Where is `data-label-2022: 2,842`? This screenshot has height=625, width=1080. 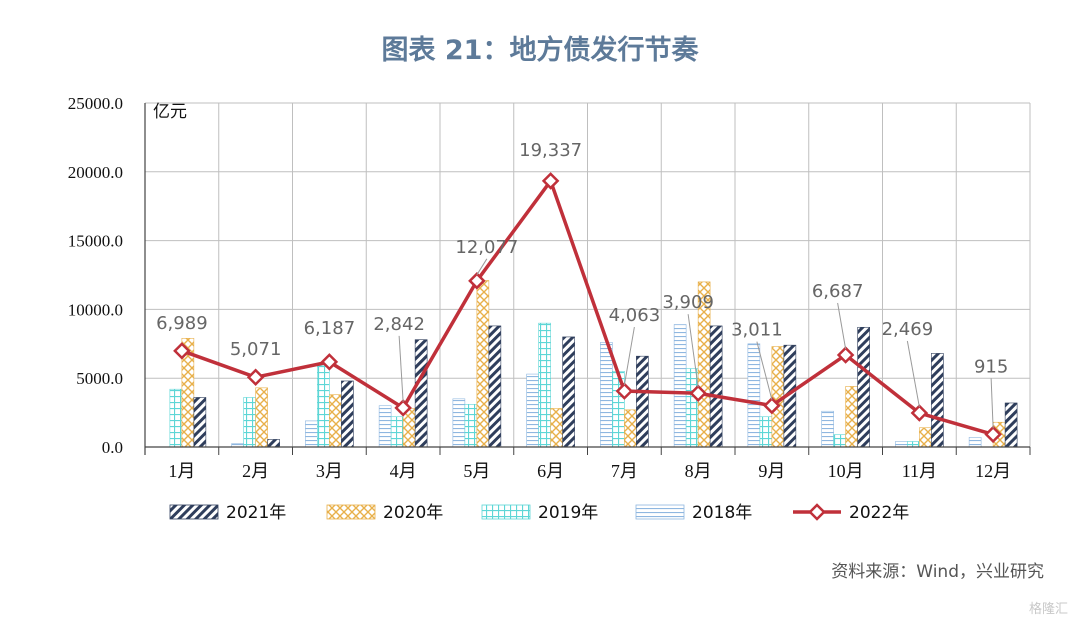 data-label-2022: 2,842 is located at coordinates (399, 324).